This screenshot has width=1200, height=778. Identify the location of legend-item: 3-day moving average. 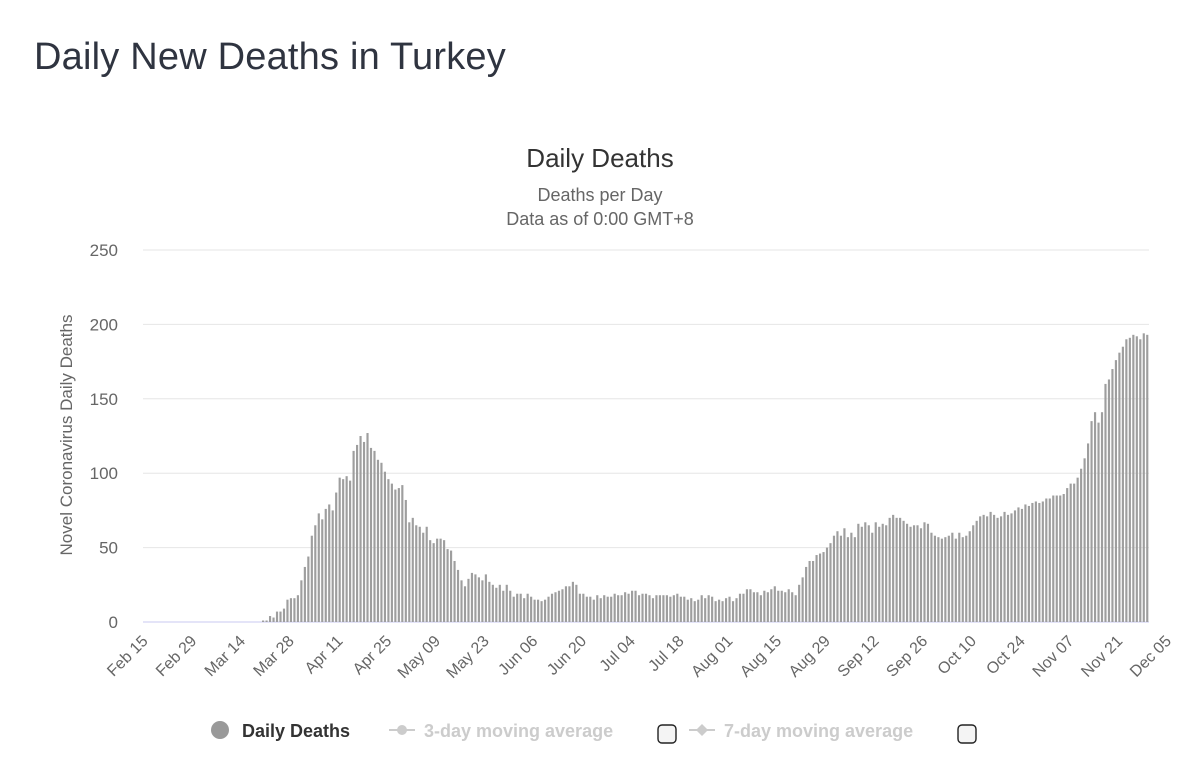
(533, 732).